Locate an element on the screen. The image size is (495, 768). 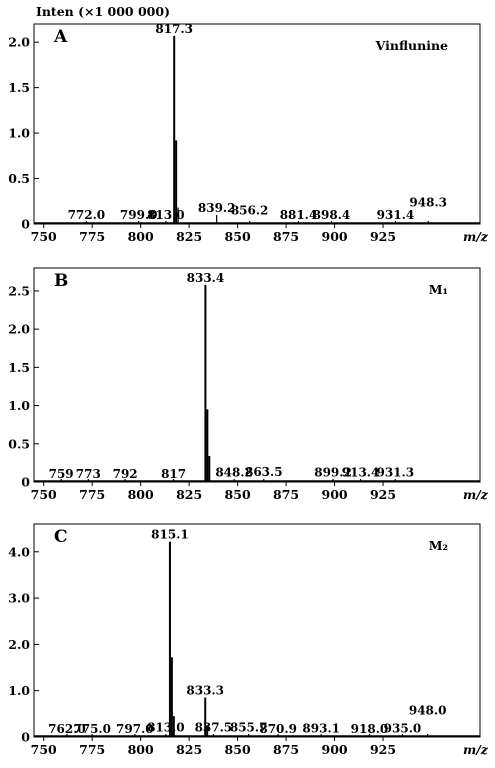
peak-label: 817.3 is located at coordinates (174, 29).